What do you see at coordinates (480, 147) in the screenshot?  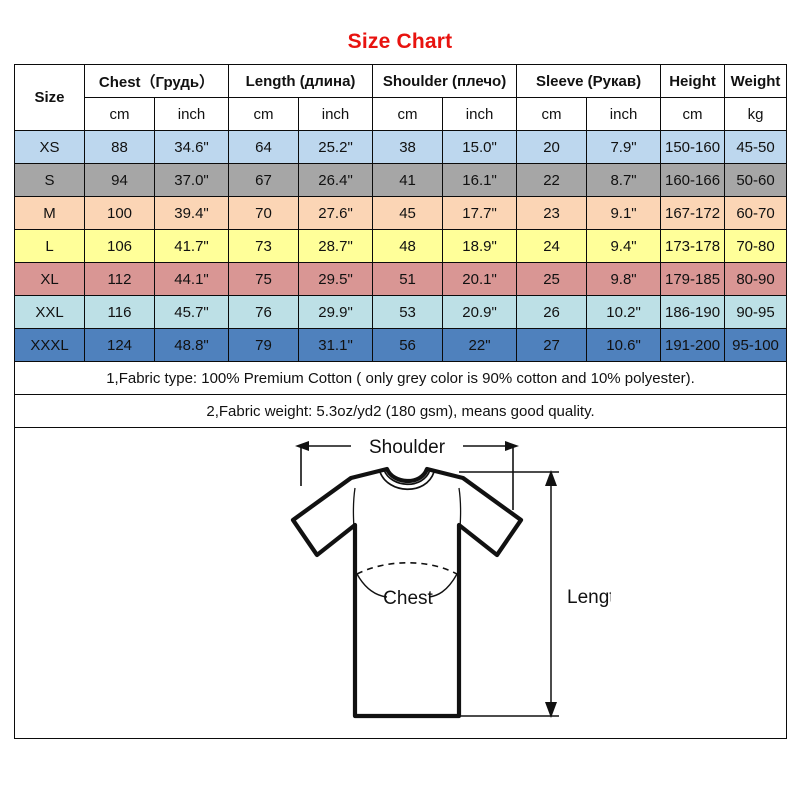 I see `cell-shoulder-in: 15.0"` at bounding box center [480, 147].